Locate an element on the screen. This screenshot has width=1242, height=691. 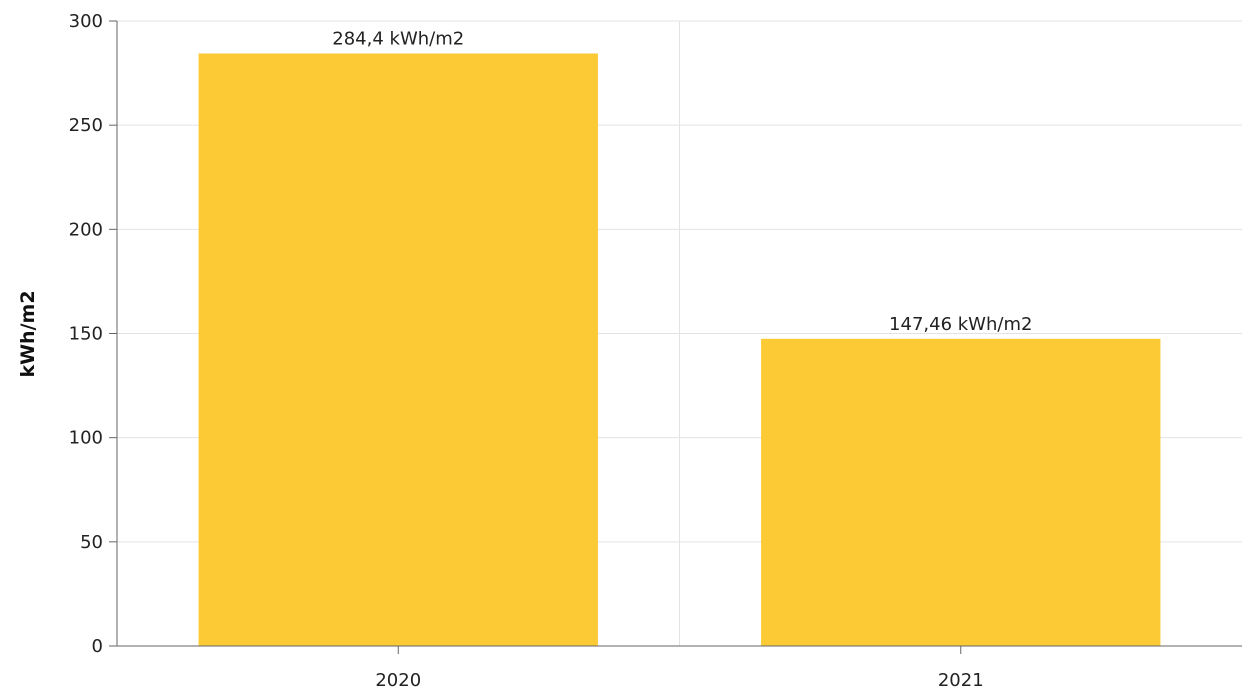
data-label-2020: 284,4 kWh/m2 is located at coordinates (398, 39).